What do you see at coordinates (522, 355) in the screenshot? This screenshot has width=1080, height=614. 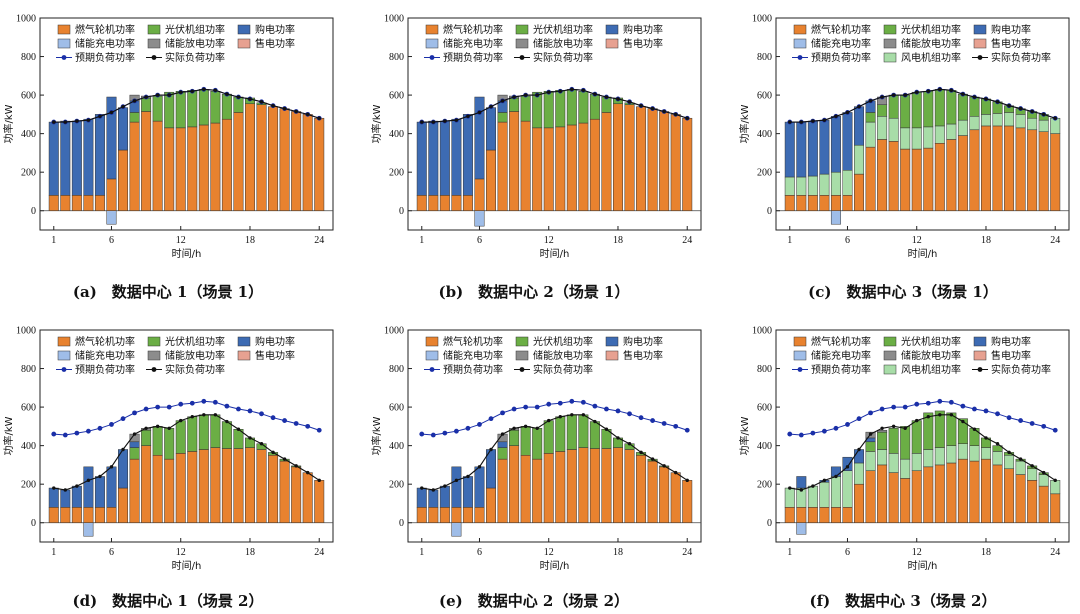 I see `legend-swatch-discharge` at bounding box center [522, 355].